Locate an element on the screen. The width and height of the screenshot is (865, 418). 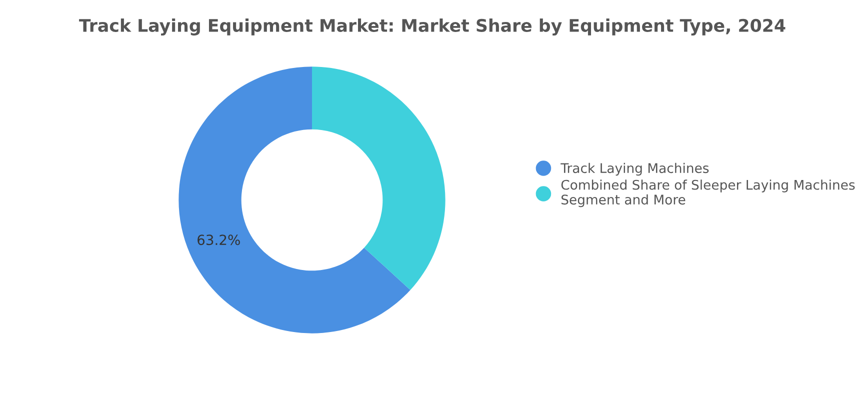
donut-slice is located at coordinates (379, 178).